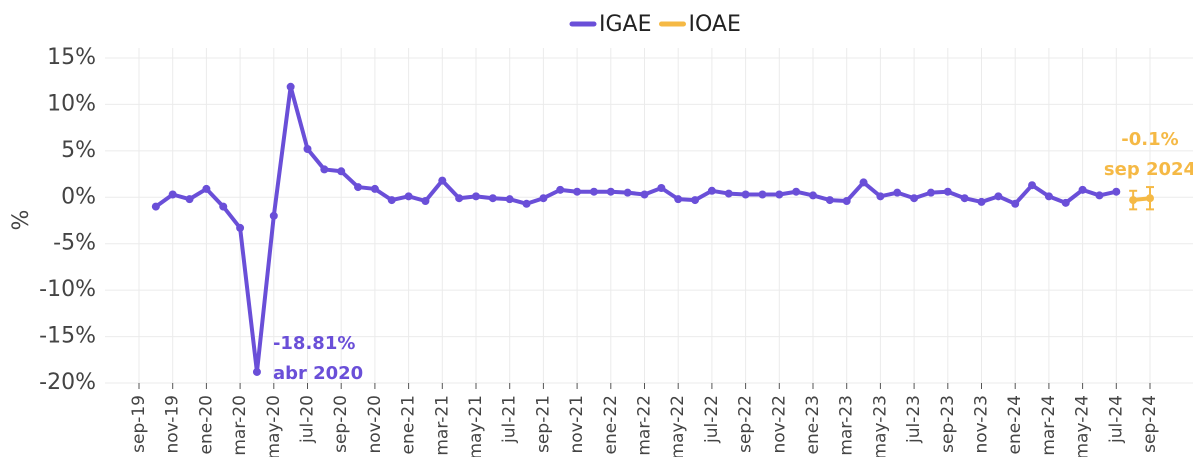  I want to click on y-tick-label: 10%, so click(71, 103).